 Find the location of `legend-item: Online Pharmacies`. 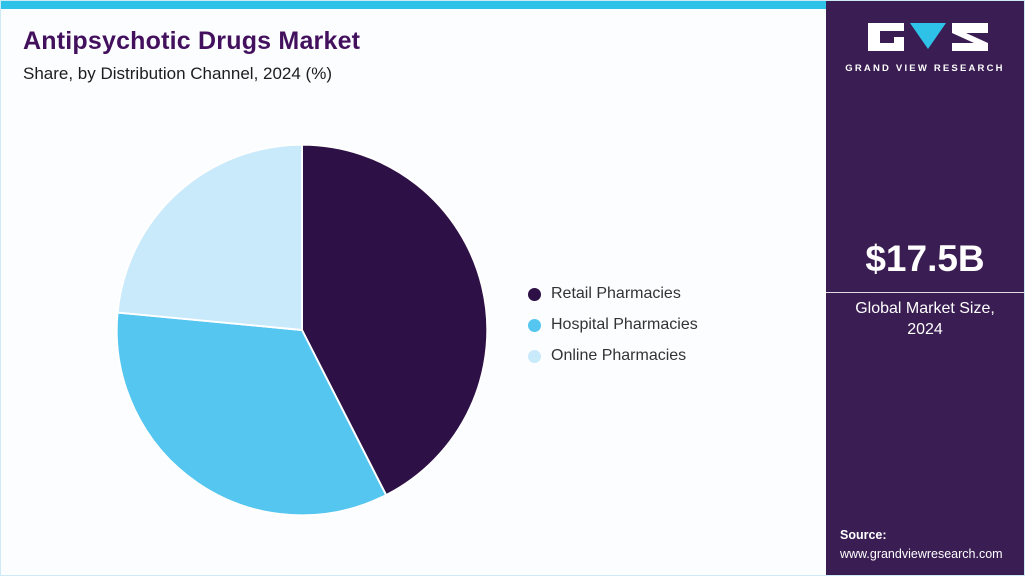

legend-item: Online Pharmacies is located at coordinates (613, 356).